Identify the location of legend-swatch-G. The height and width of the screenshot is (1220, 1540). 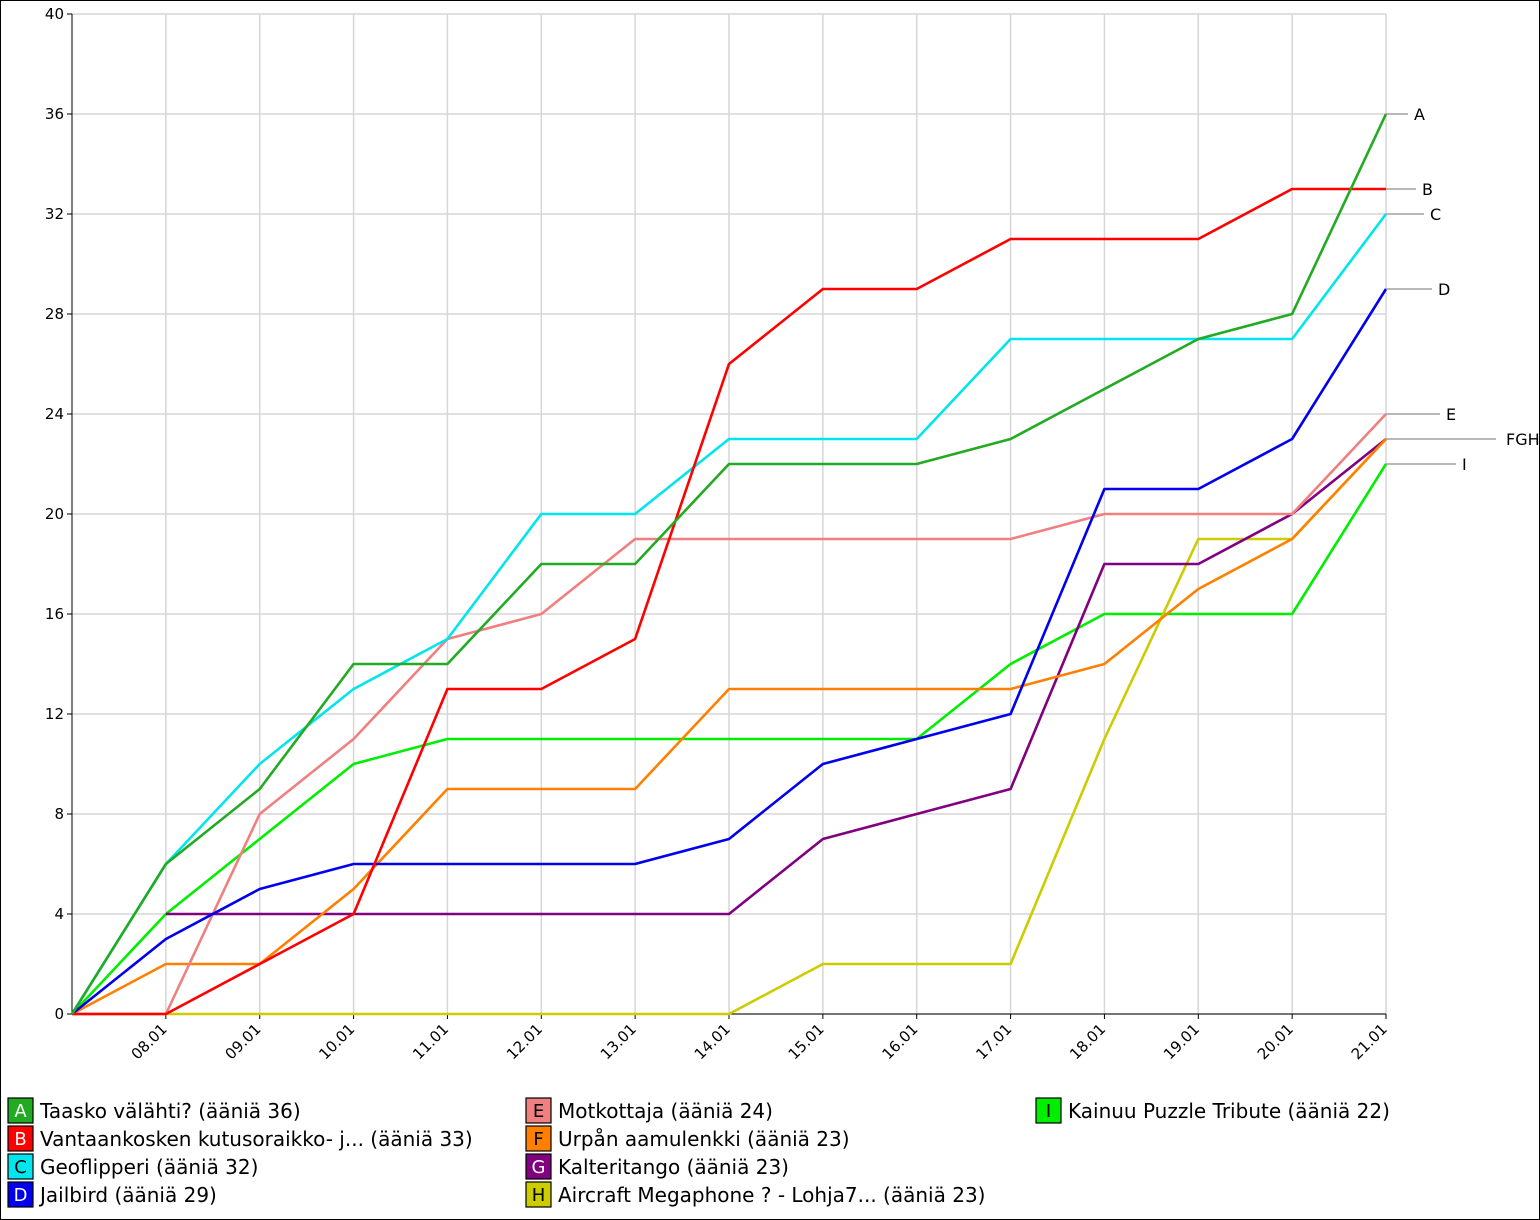
(538, 1166).